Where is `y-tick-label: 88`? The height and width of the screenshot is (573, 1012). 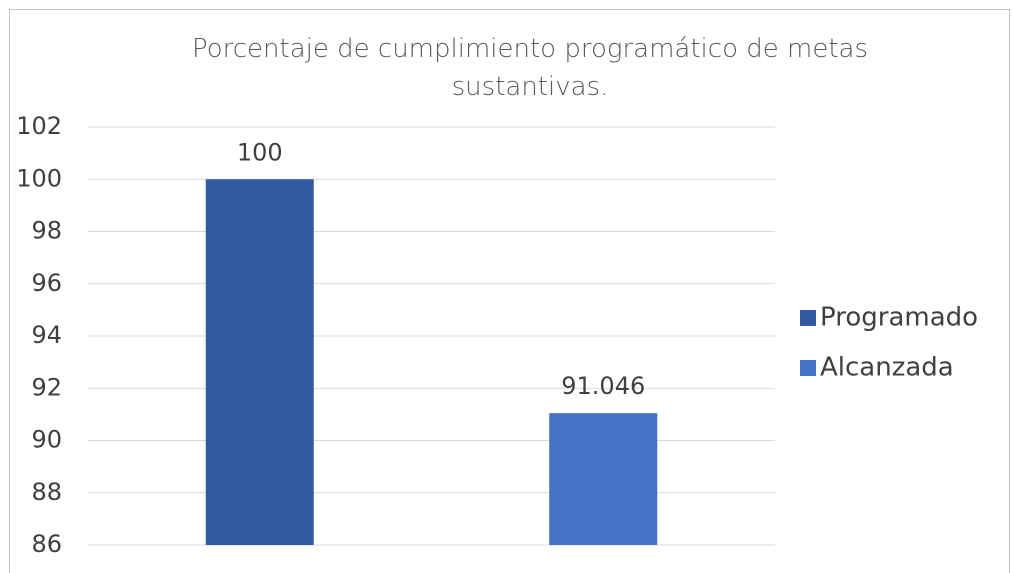
y-tick-label: 88 is located at coordinates (46, 492).